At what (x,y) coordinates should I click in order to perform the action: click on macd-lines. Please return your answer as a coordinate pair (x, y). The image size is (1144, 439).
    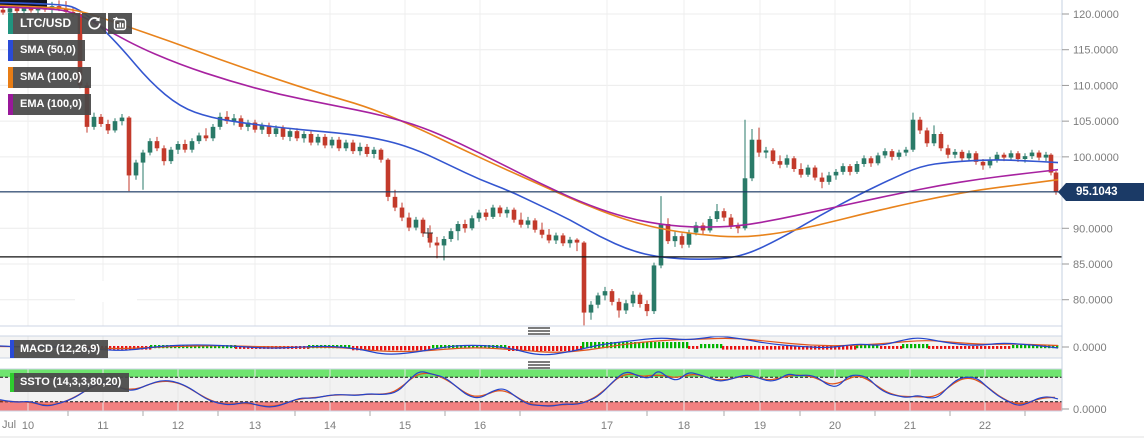
    Looking at the image, I should click on (529, 346).